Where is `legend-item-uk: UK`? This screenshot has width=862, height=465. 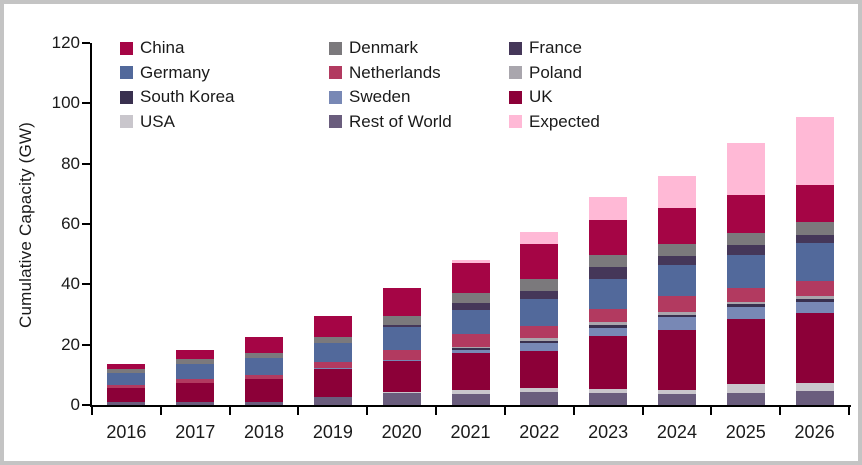 legend-item-uk: UK is located at coordinates (554, 97).